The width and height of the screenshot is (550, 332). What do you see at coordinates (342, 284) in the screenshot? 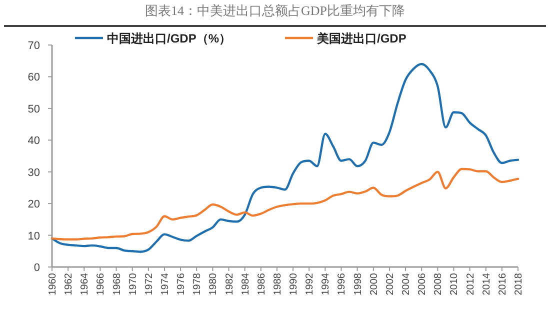
I see `x-tick-label: 1996` at bounding box center [342, 284].